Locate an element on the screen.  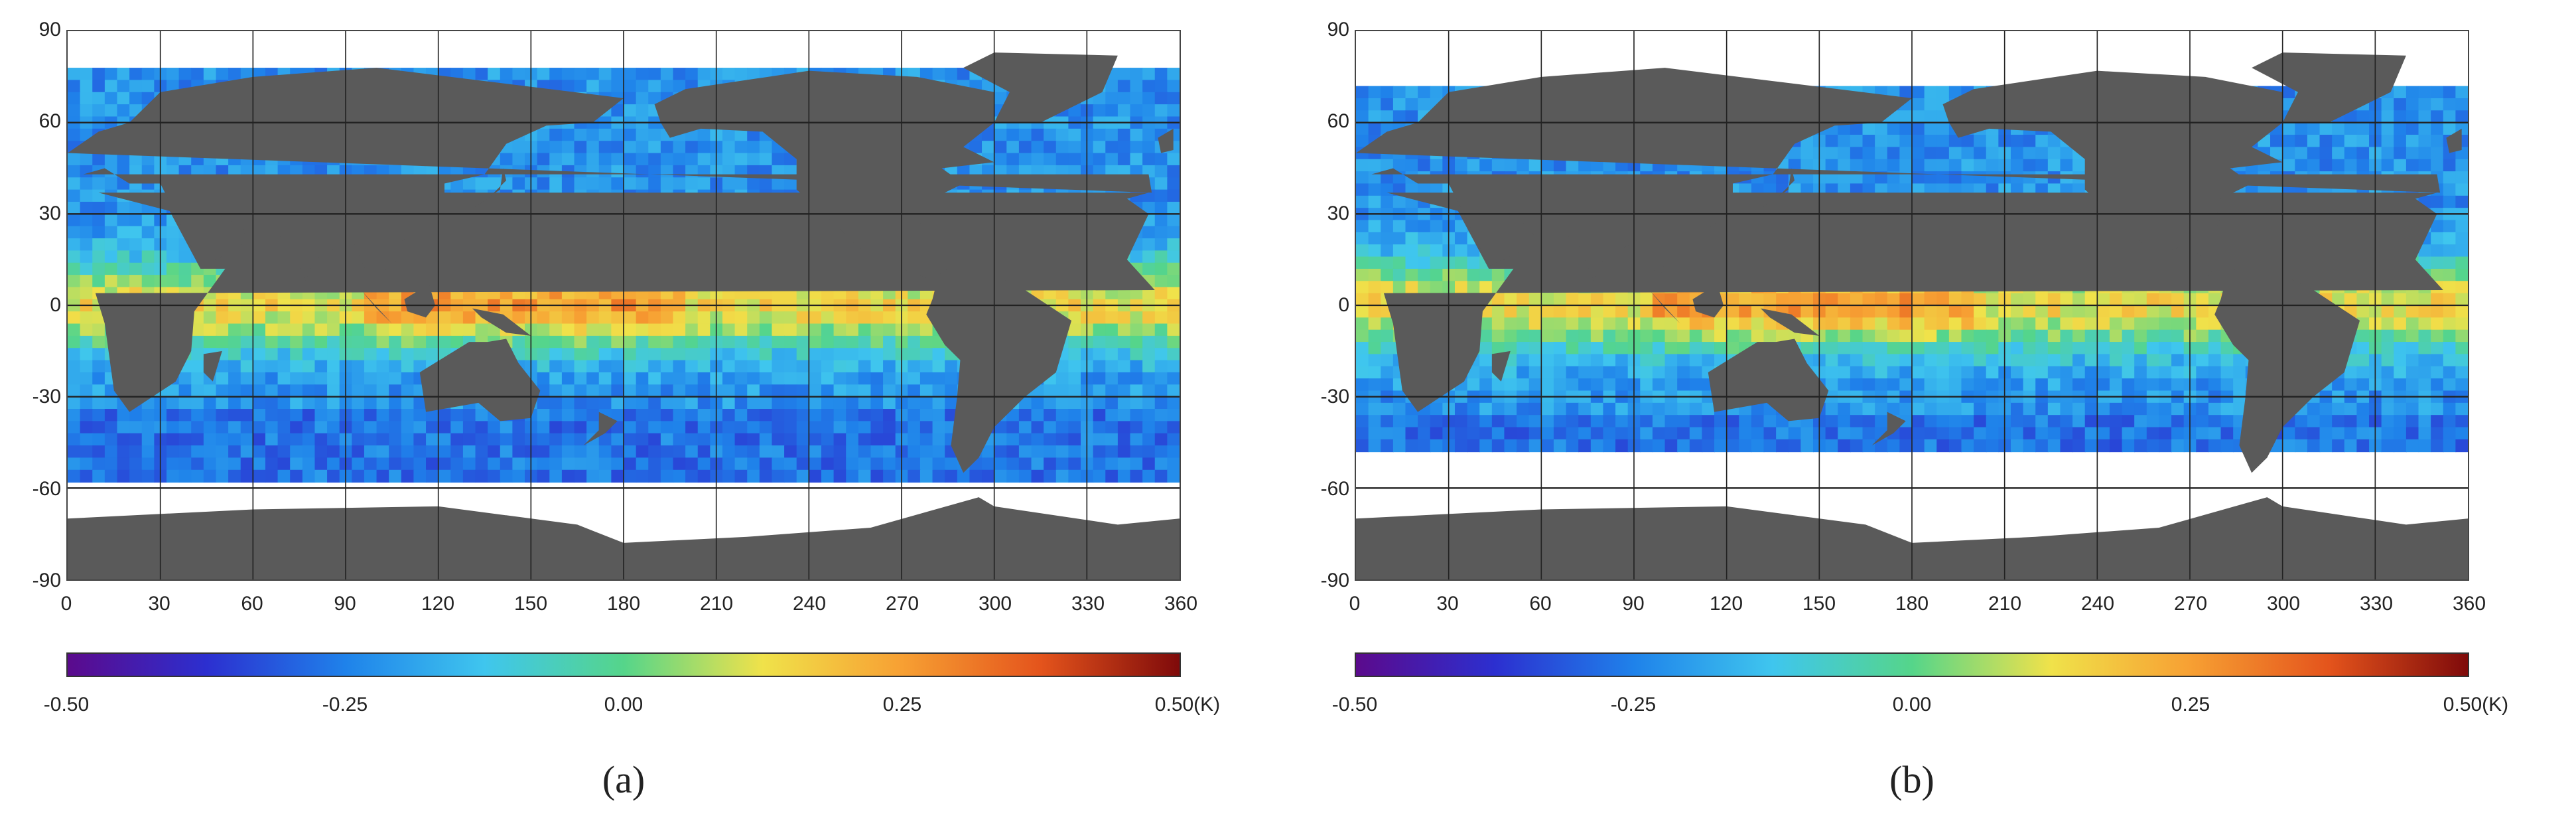
panel-label: (b) is located at coordinates (1911, 779).